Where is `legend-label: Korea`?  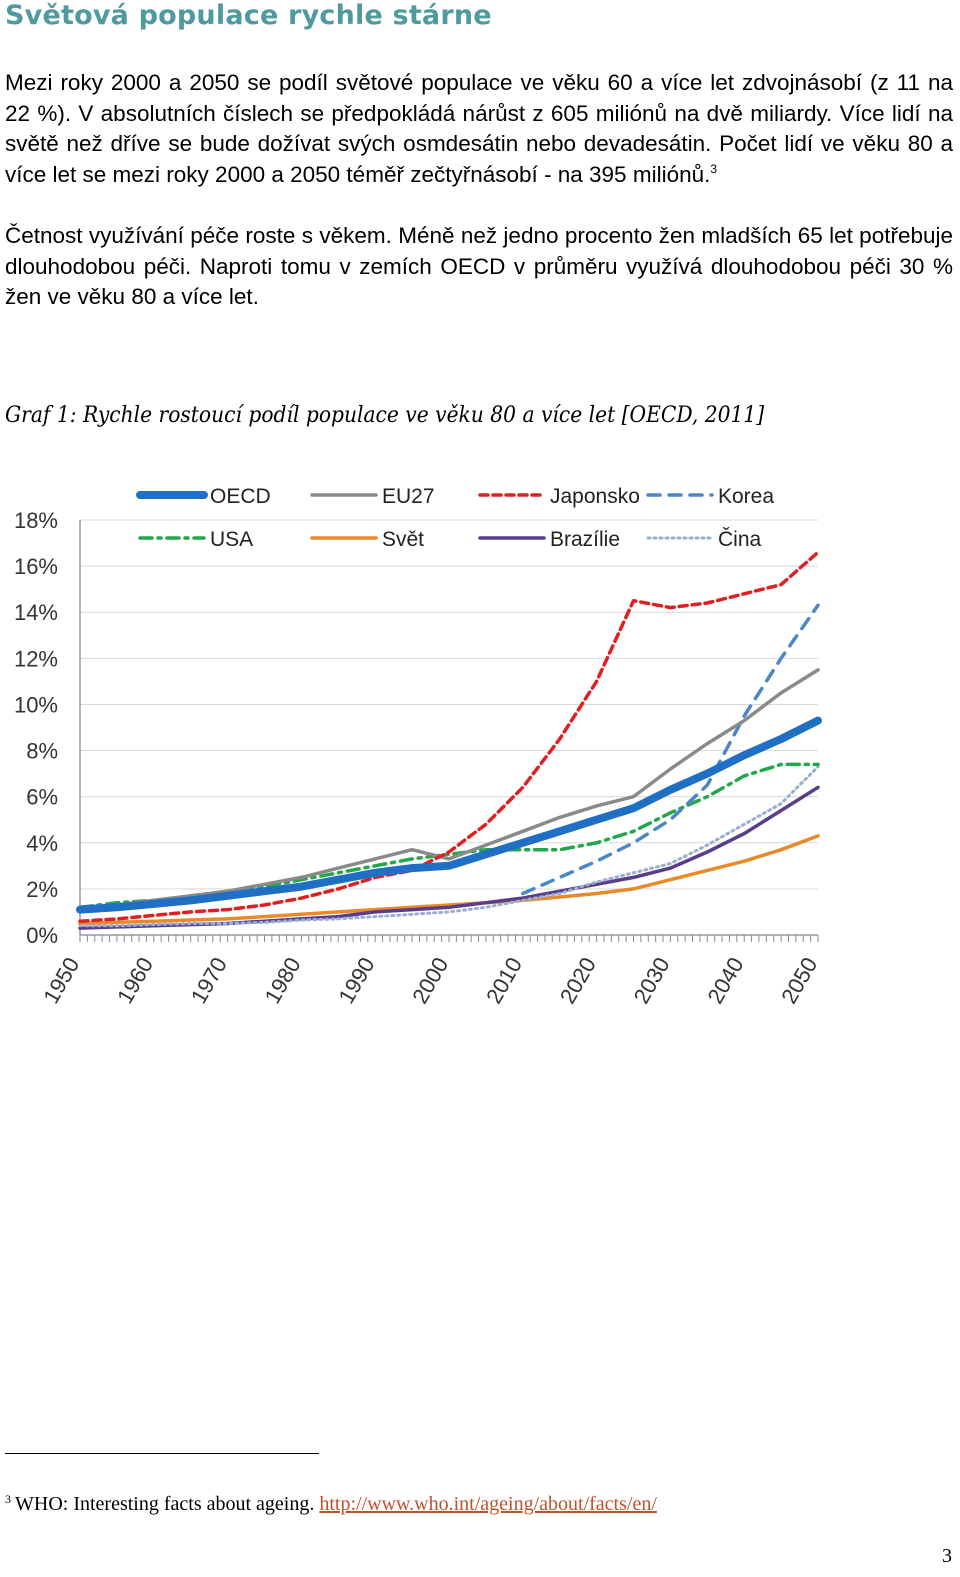
legend-label: Korea is located at coordinates (746, 496).